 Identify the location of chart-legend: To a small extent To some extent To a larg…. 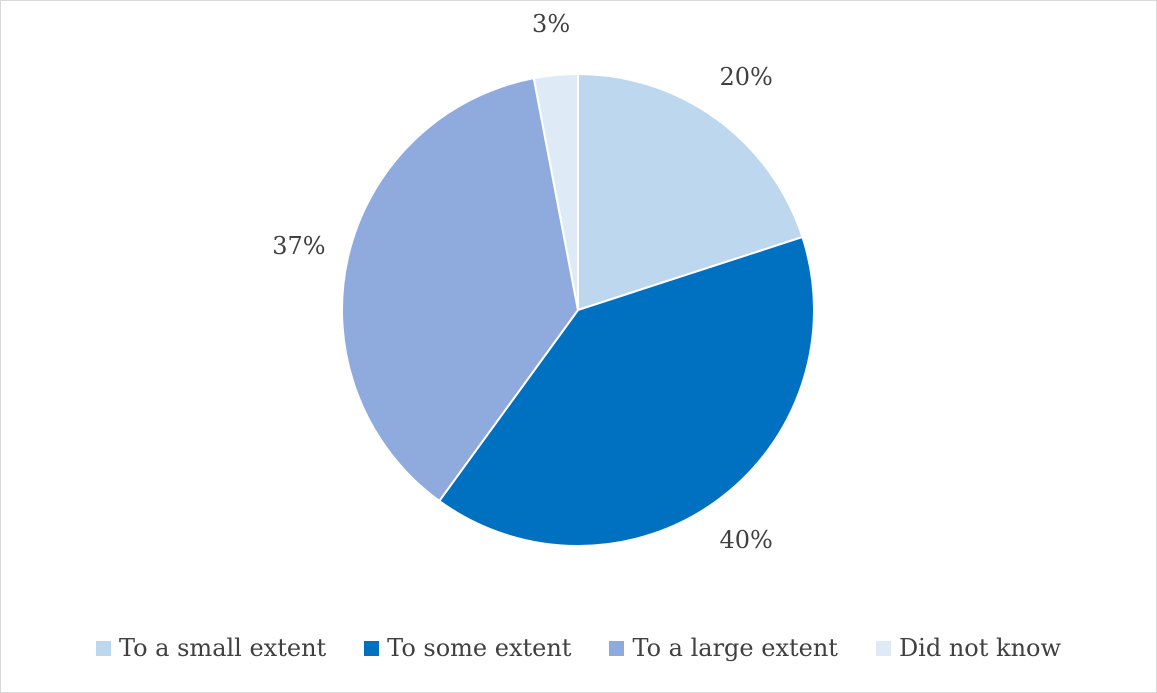
(578, 648).